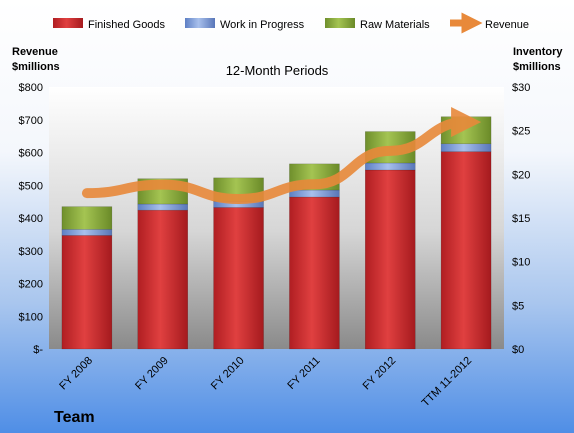  I want to click on left-tick-label: $100, so click(31, 317).